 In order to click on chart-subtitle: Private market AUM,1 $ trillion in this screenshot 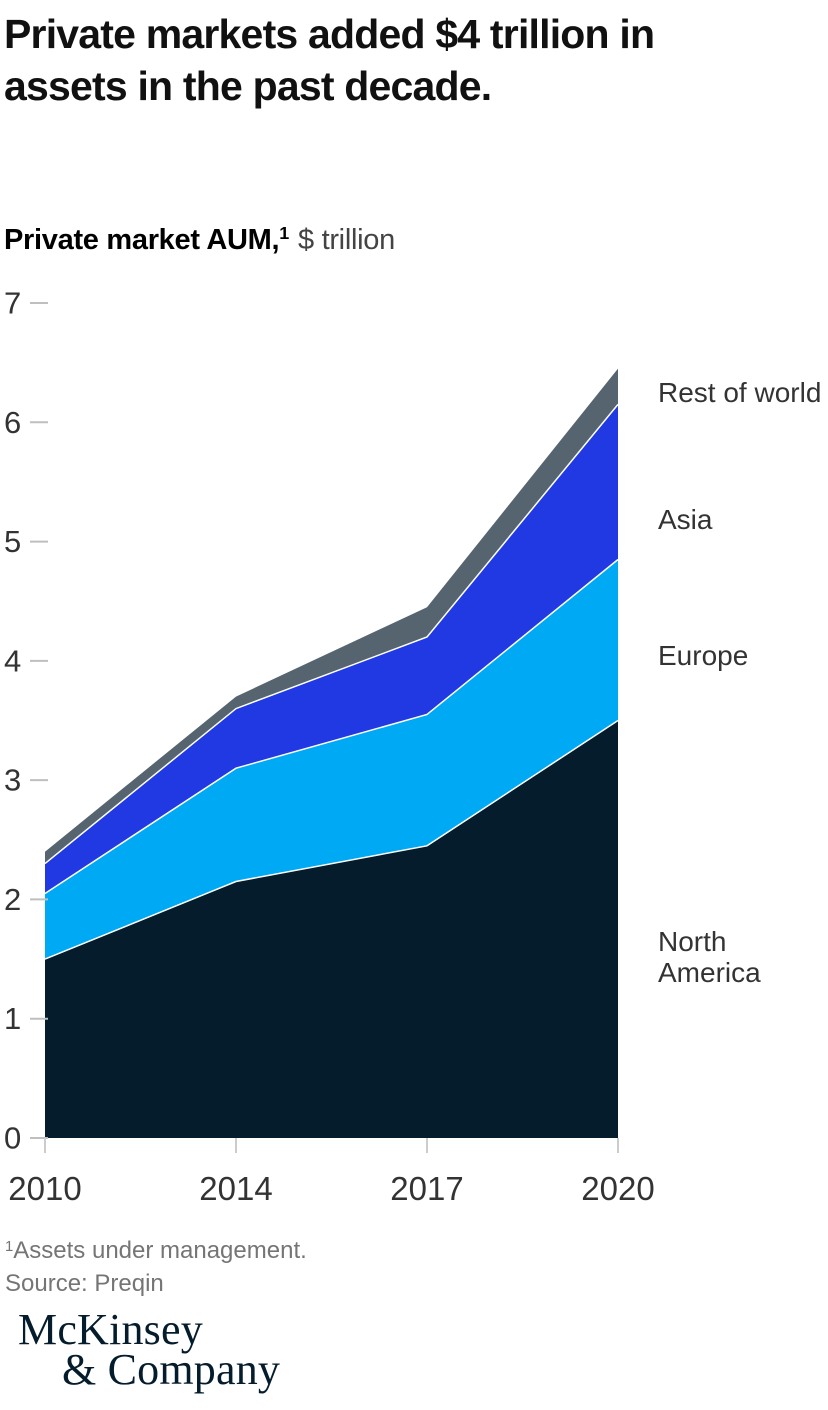, I will do `click(199, 240)`.